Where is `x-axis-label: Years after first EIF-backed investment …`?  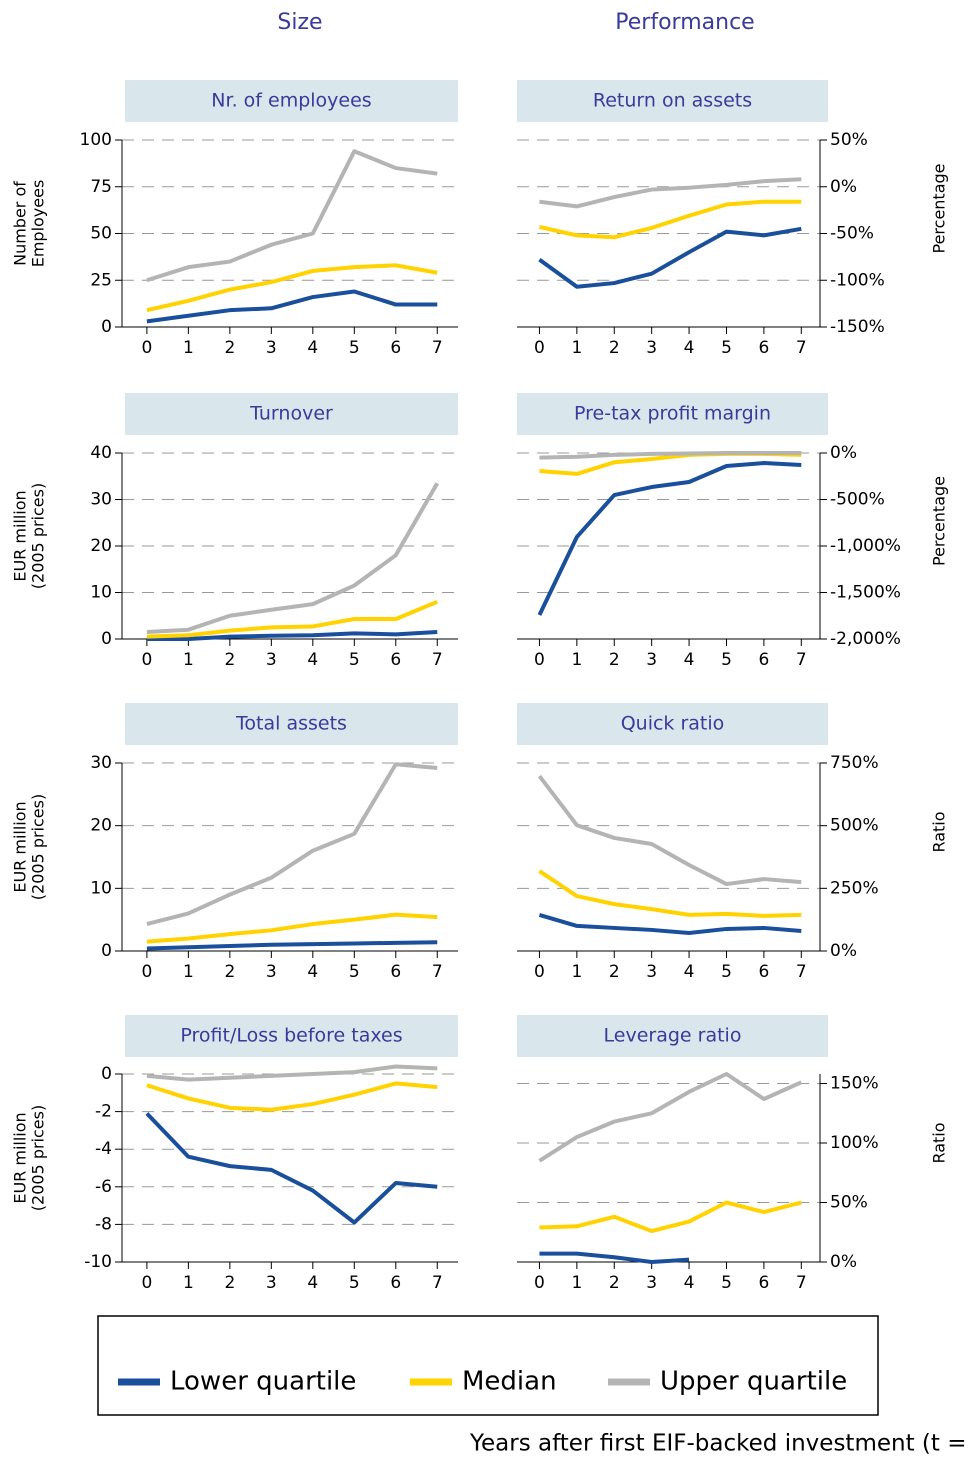
x-axis-label: Years after first EIF-backed investment … is located at coordinates (717, 1444).